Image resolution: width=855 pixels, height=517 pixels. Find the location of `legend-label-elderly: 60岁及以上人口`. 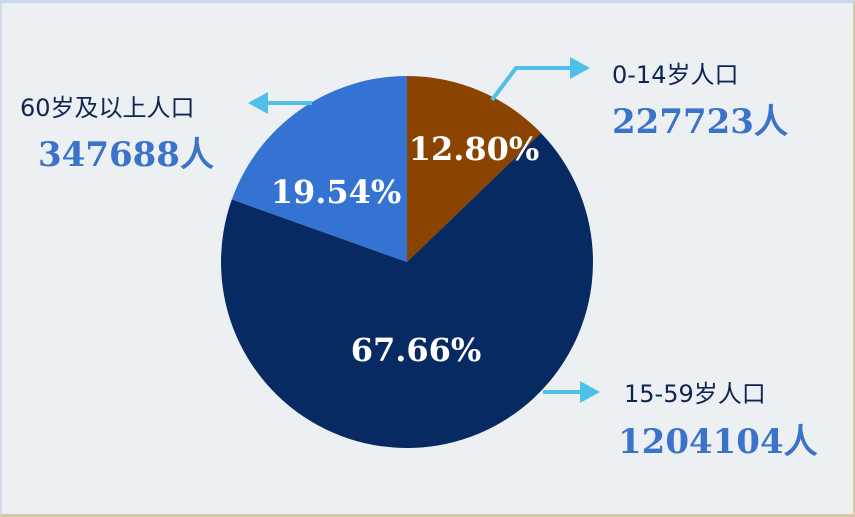

legend-label-elderly: 60岁及以上人口 is located at coordinates (107, 108).